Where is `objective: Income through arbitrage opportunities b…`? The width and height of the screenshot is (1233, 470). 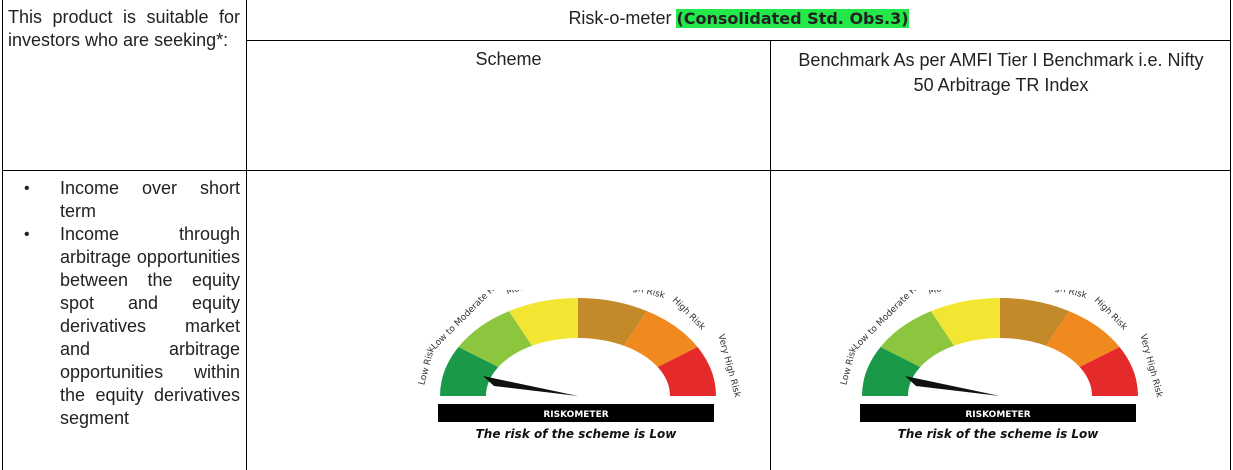 objective: Income through arbitrage opportunities b… is located at coordinates (127, 326).